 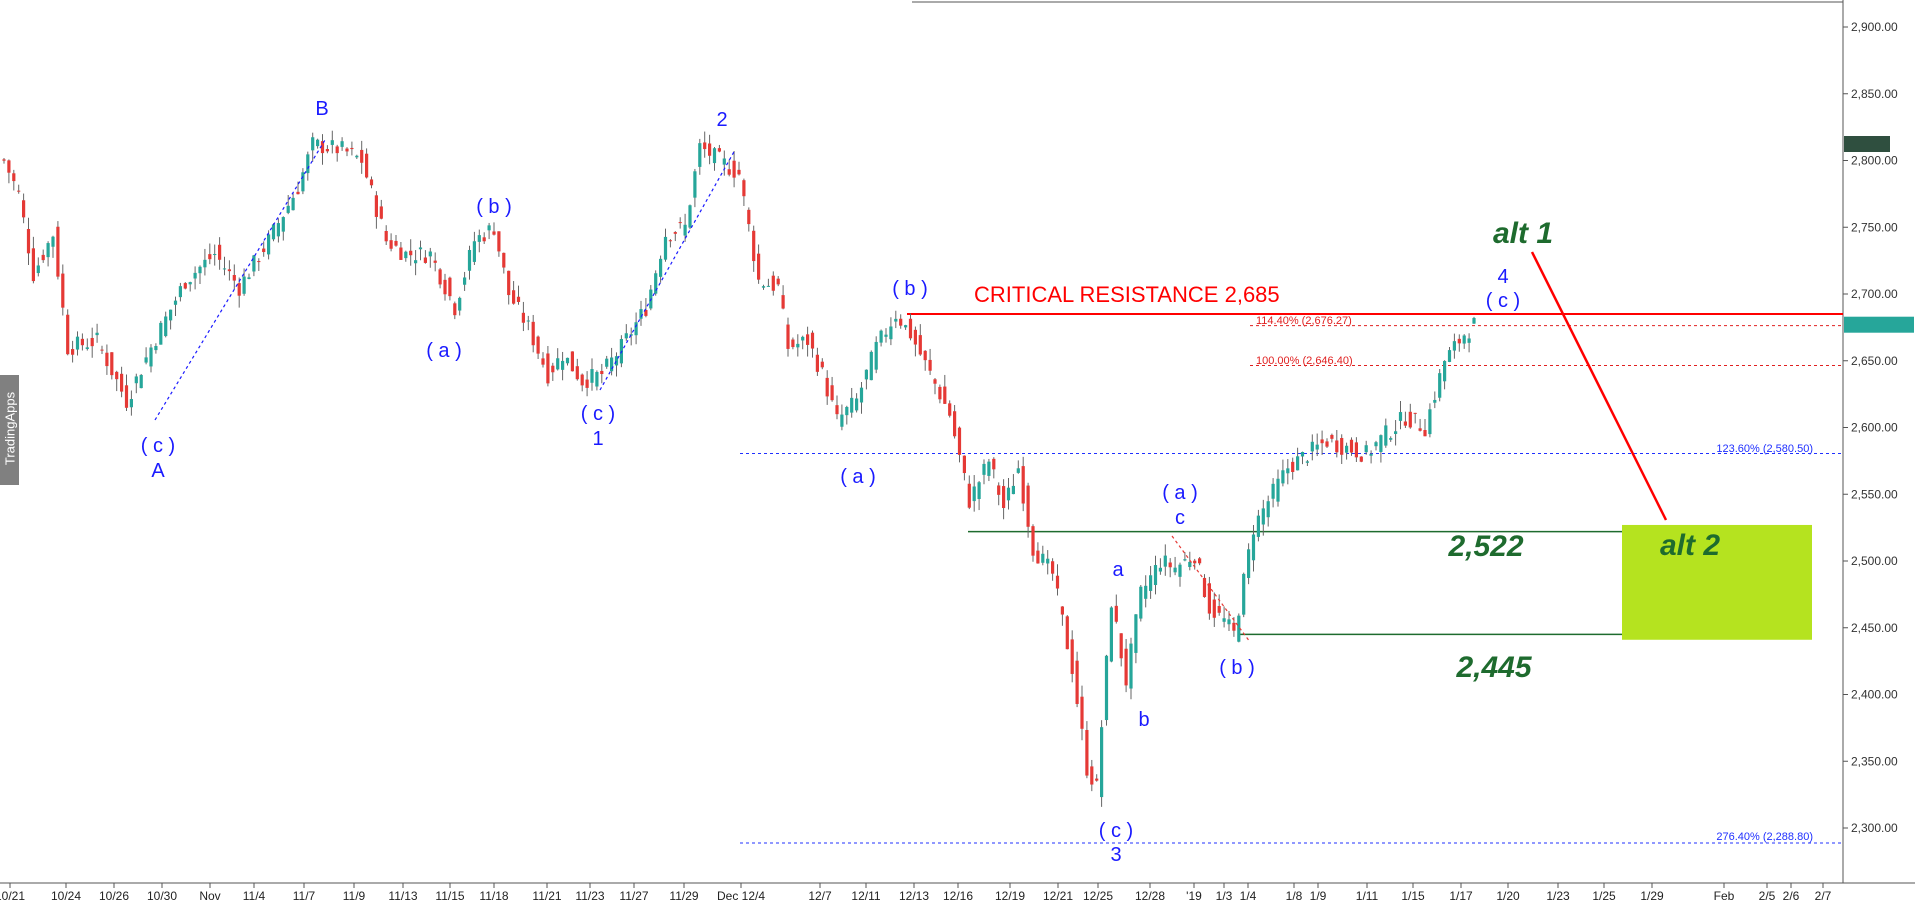 What do you see at coordinates (589, 896) in the screenshot?
I see `x-tick-label: 11/23` at bounding box center [589, 896].